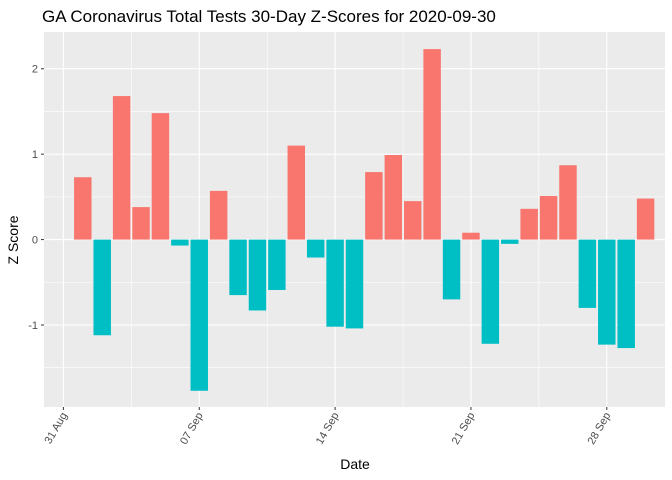 The width and height of the screenshot is (672, 480). What do you see at coordinates (56, 429) in the screenshot?
I see `x-tick-label: 31 Aug` at bounding box center [56, 429].